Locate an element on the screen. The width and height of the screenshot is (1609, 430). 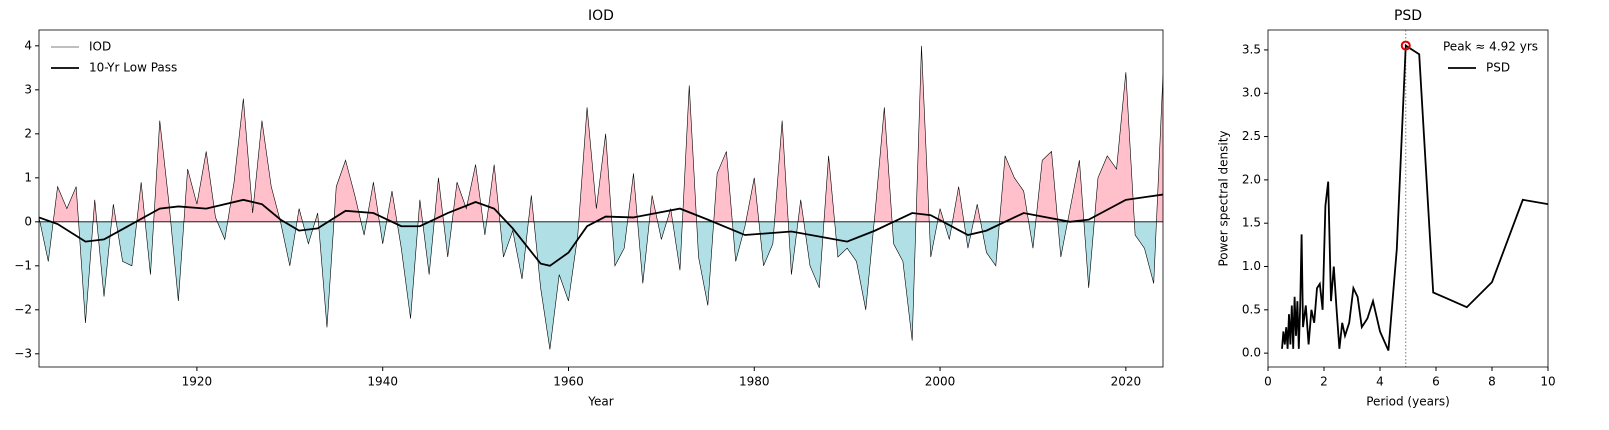
legend-label: 10-Yr Low Pass is located at coordinates (133, 68).